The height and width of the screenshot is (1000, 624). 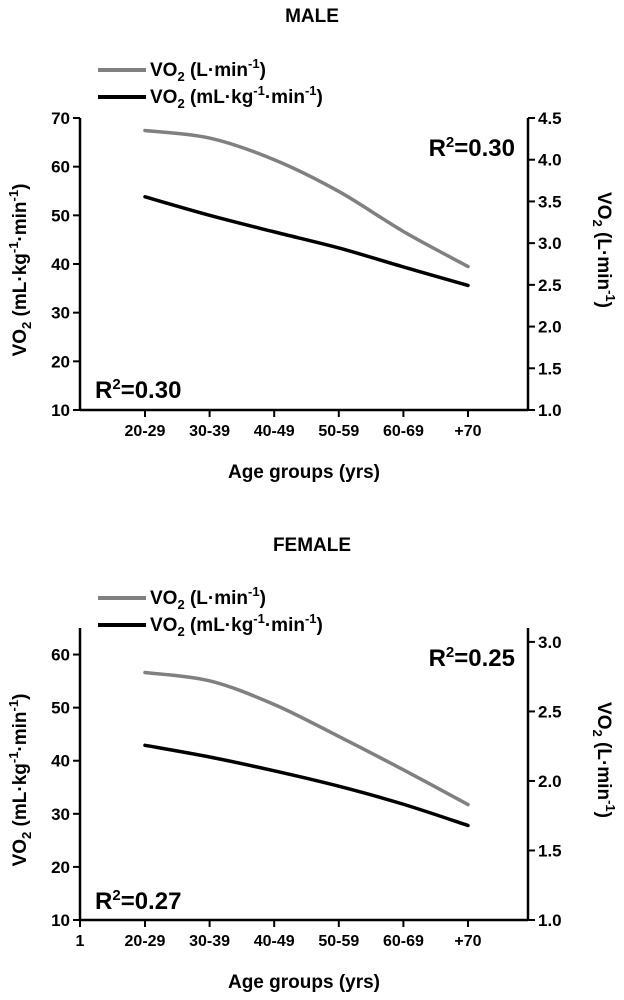 I want to click on chart-title: MALE, so click(x=312, y=16).